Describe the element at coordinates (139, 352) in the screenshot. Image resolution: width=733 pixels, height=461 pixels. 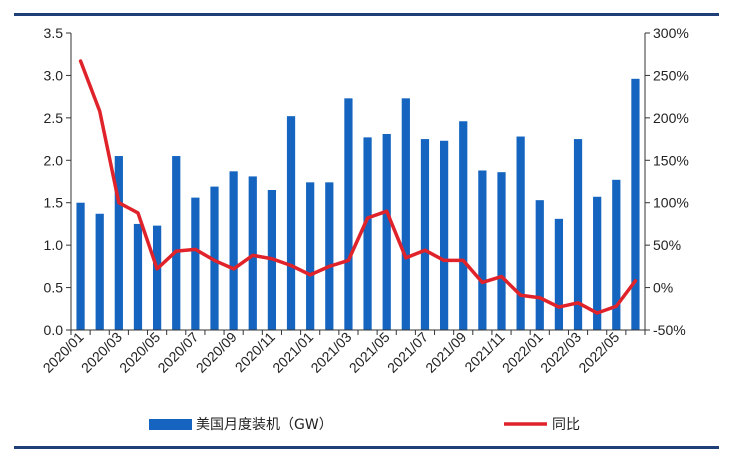
I see `x-tick-label: 2020/05` at that location.